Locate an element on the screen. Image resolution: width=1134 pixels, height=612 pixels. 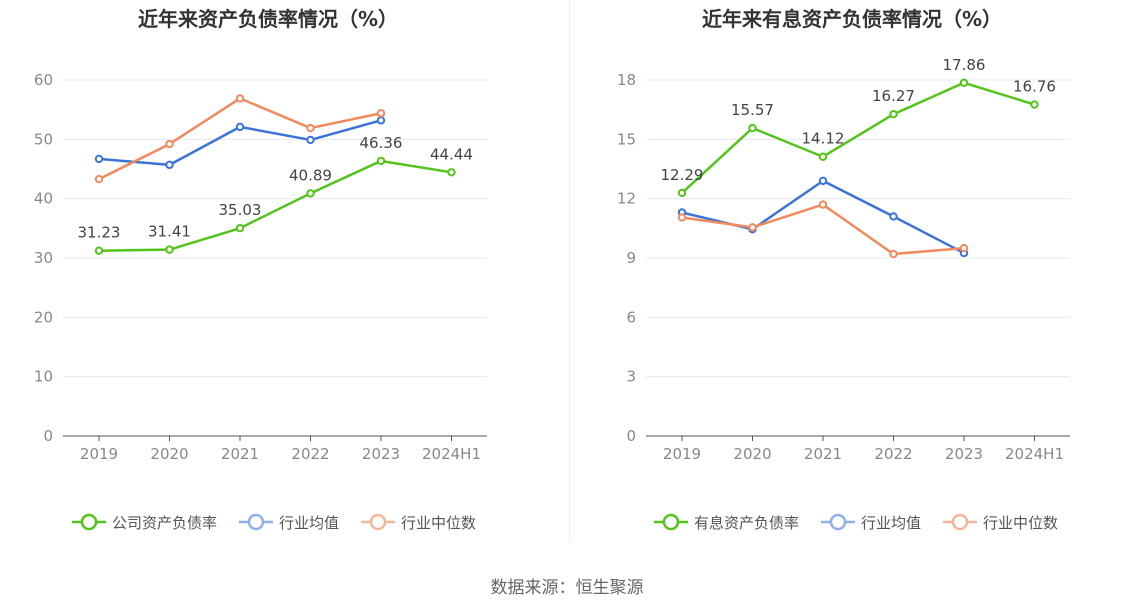
data-label: 16.27 is located at coordinates (893, 96).